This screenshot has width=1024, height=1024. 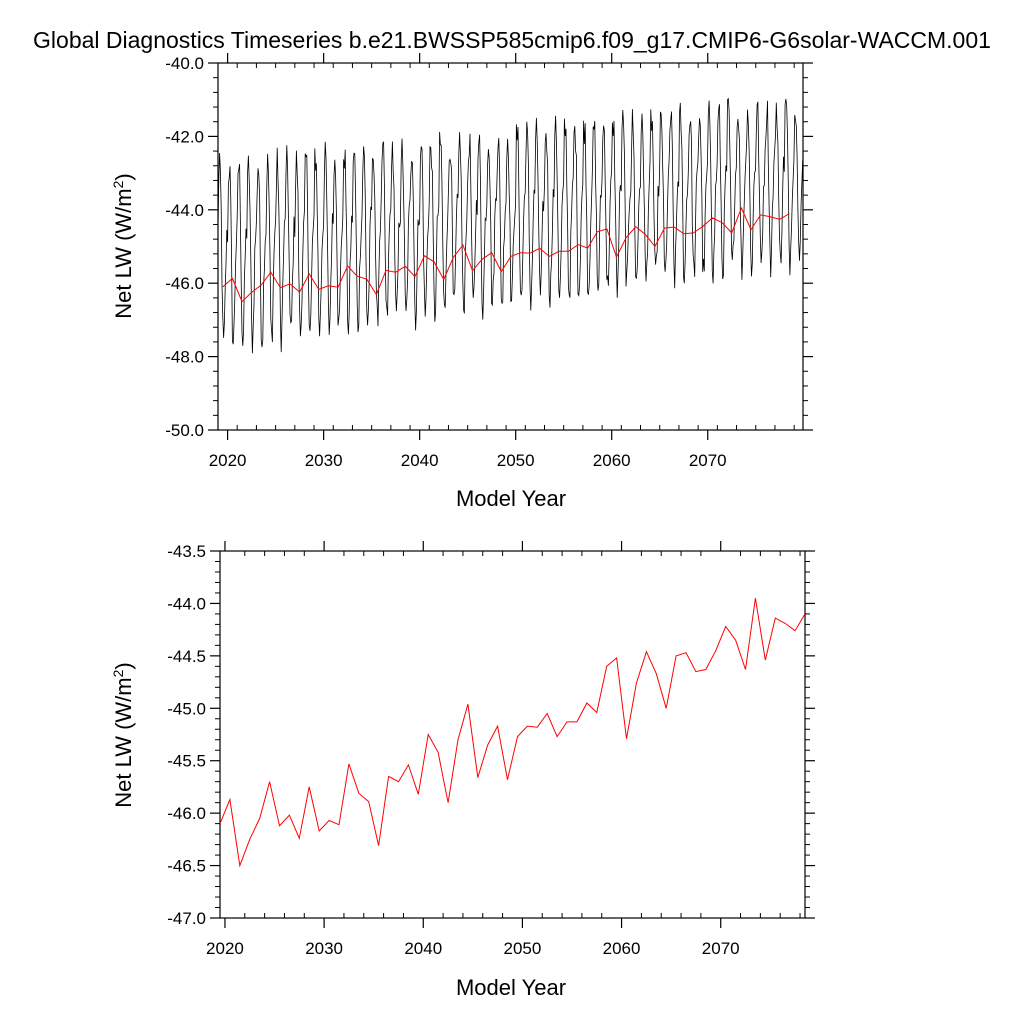 I want to click on top-data, so click(x=510, y=225).